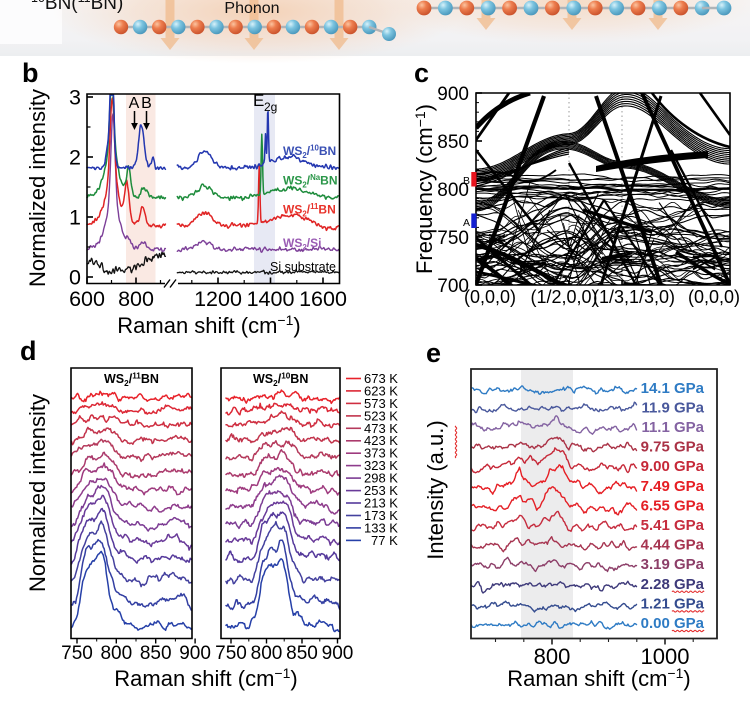 This screenshot has height=705, width=750. I want to click on svg-text: 1.21 GPa, so click(673, 603).